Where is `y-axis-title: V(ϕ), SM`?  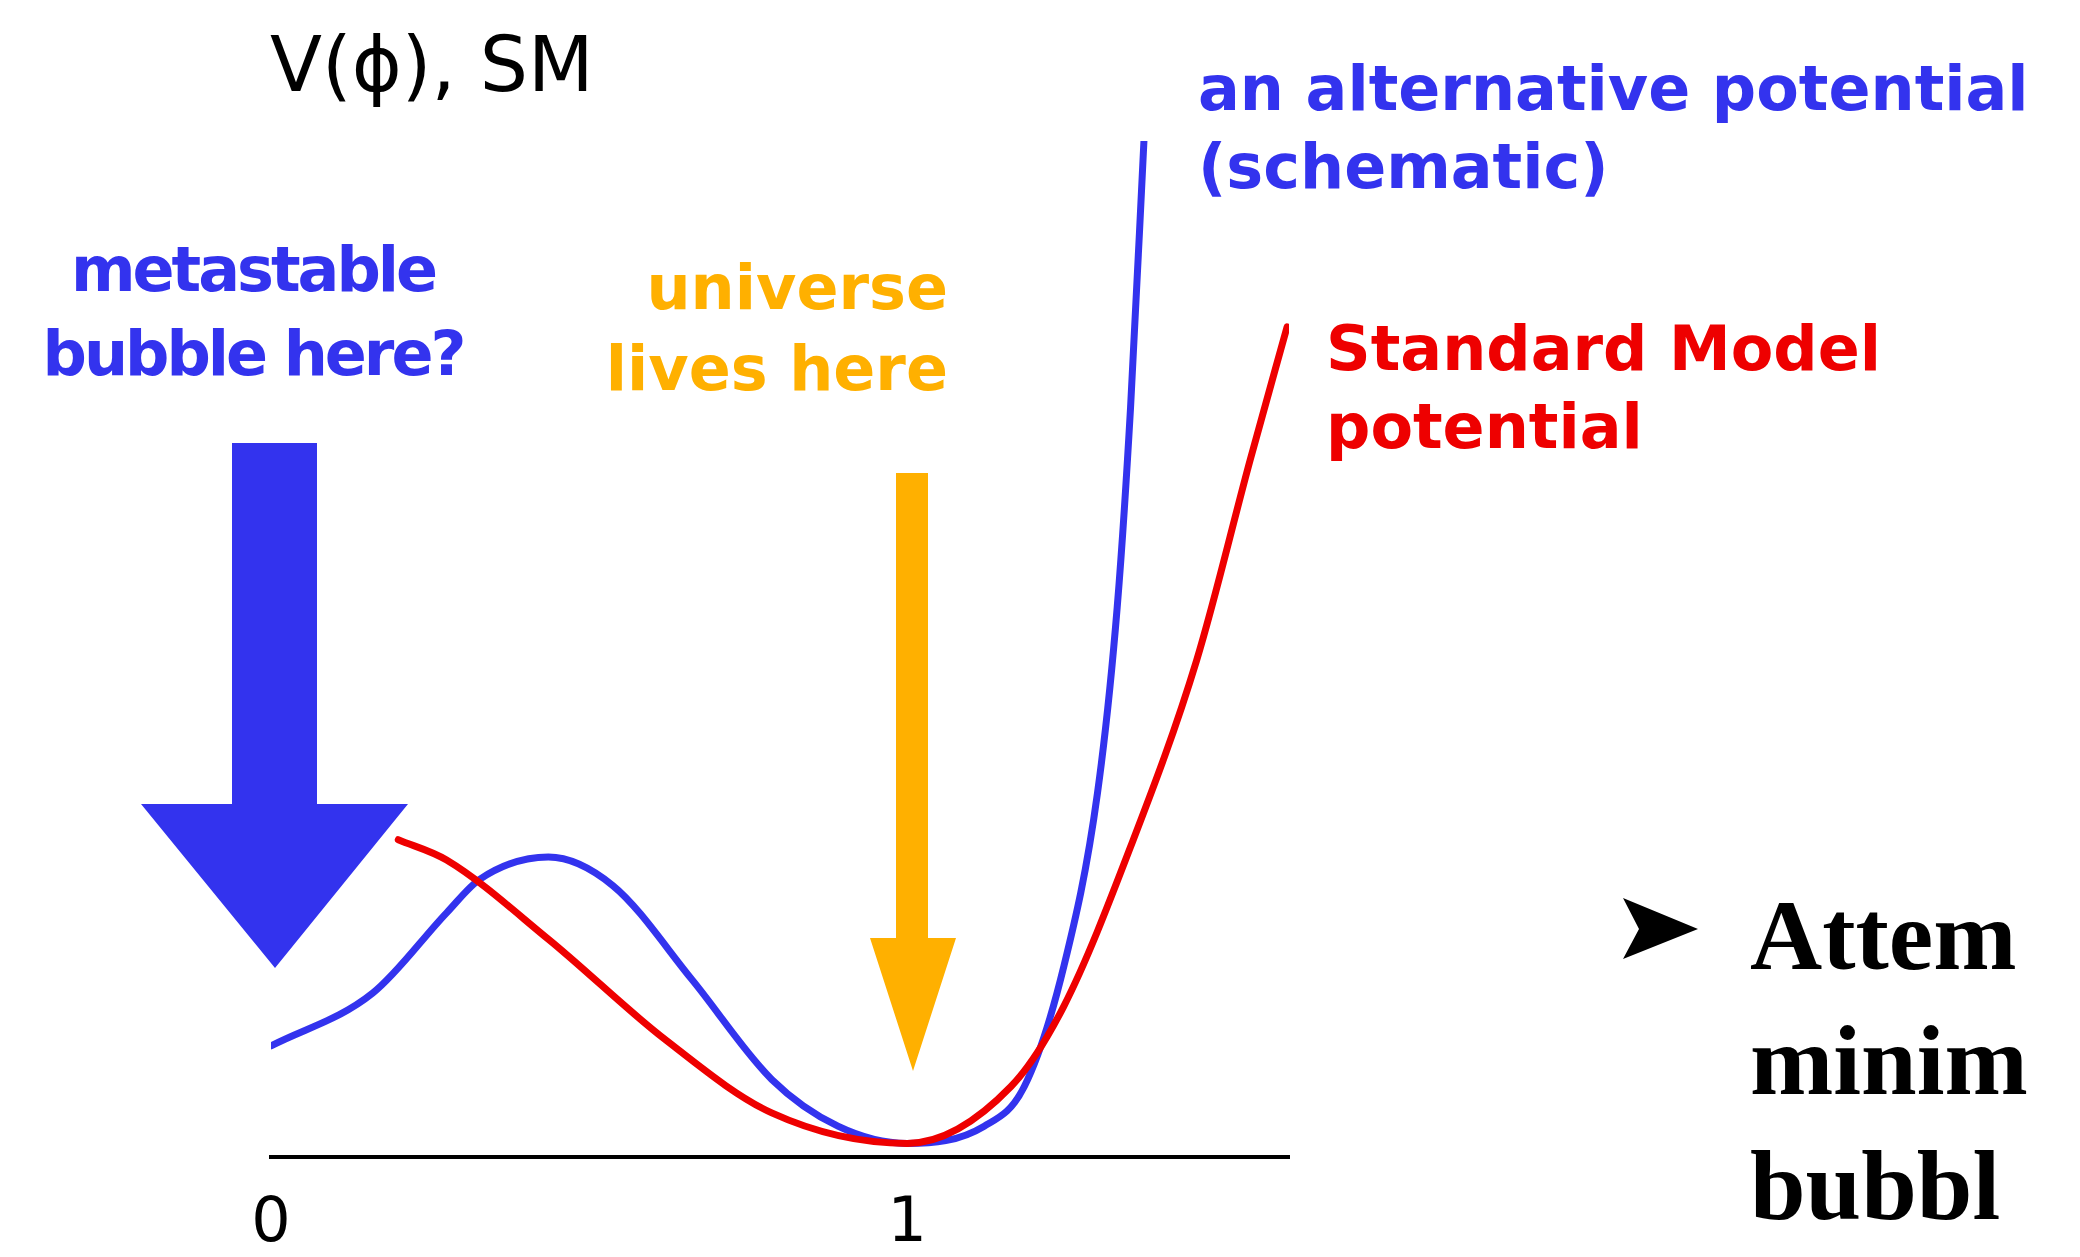 y-axis-title: V(ϕ), SM is located at coordinates (432, 64).